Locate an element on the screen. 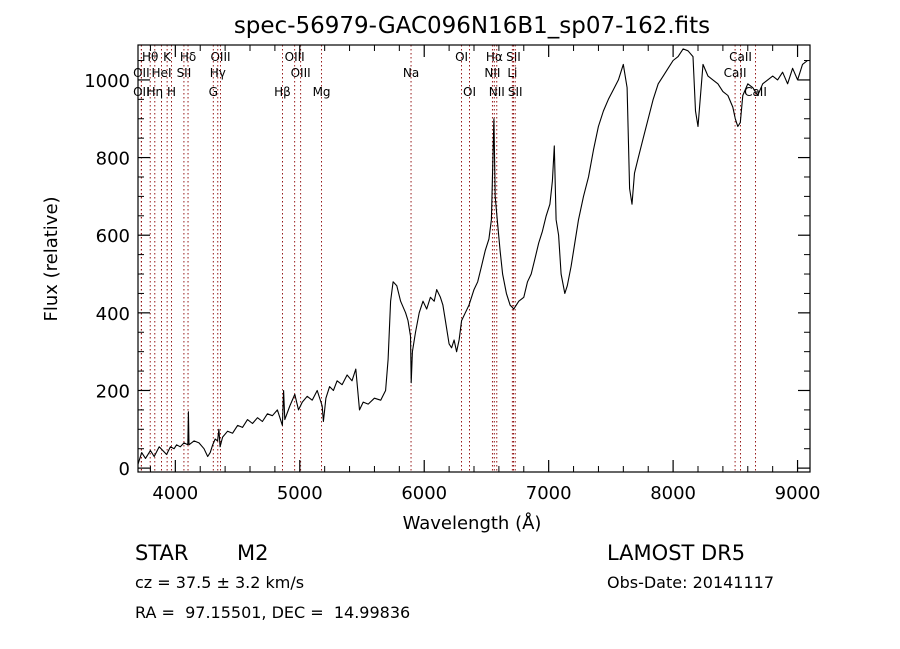  x-tick-label: 6000 is located at coordinates (424, 493).